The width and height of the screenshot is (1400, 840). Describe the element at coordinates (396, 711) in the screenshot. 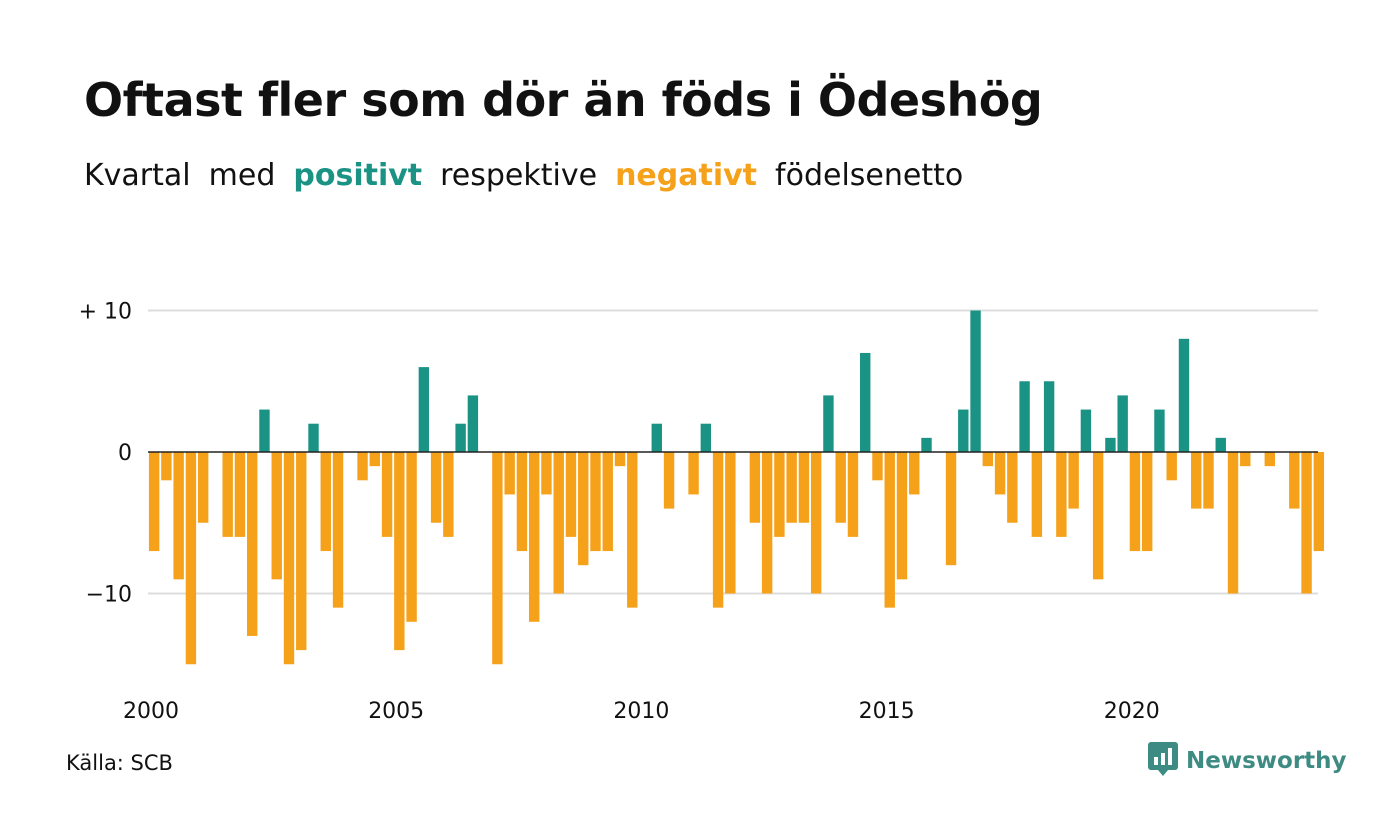

I see `x-tick-label: 2005` at that location.